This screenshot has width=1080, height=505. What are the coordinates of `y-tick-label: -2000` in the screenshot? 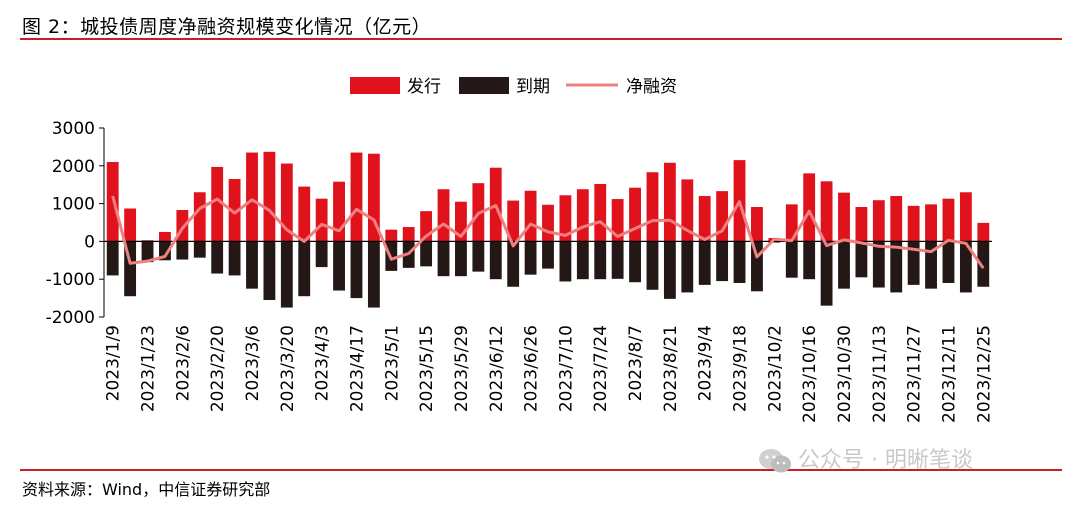 It's located at (70, 318).